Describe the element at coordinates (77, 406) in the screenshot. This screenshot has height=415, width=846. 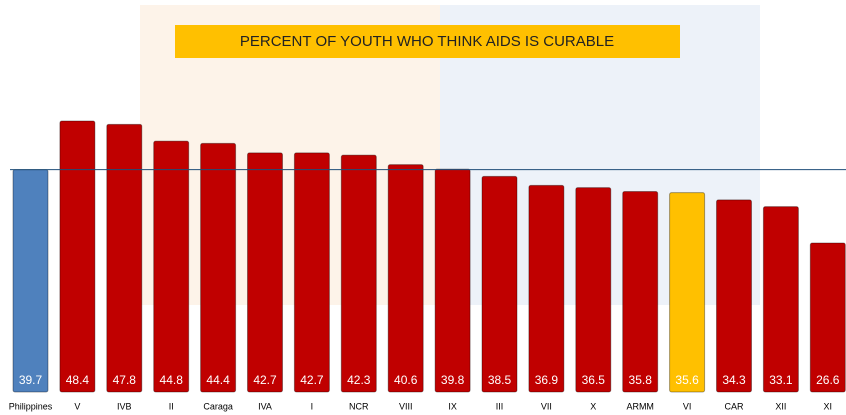
I see `x-tick-label: V` at that location.